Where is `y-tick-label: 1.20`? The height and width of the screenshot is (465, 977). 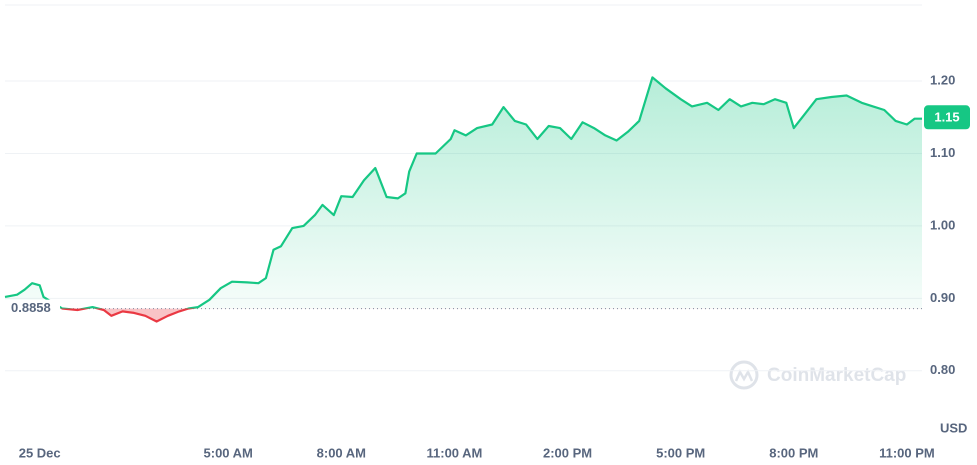
y-tick-label: 1.20 is located at coordinates (942, 79).